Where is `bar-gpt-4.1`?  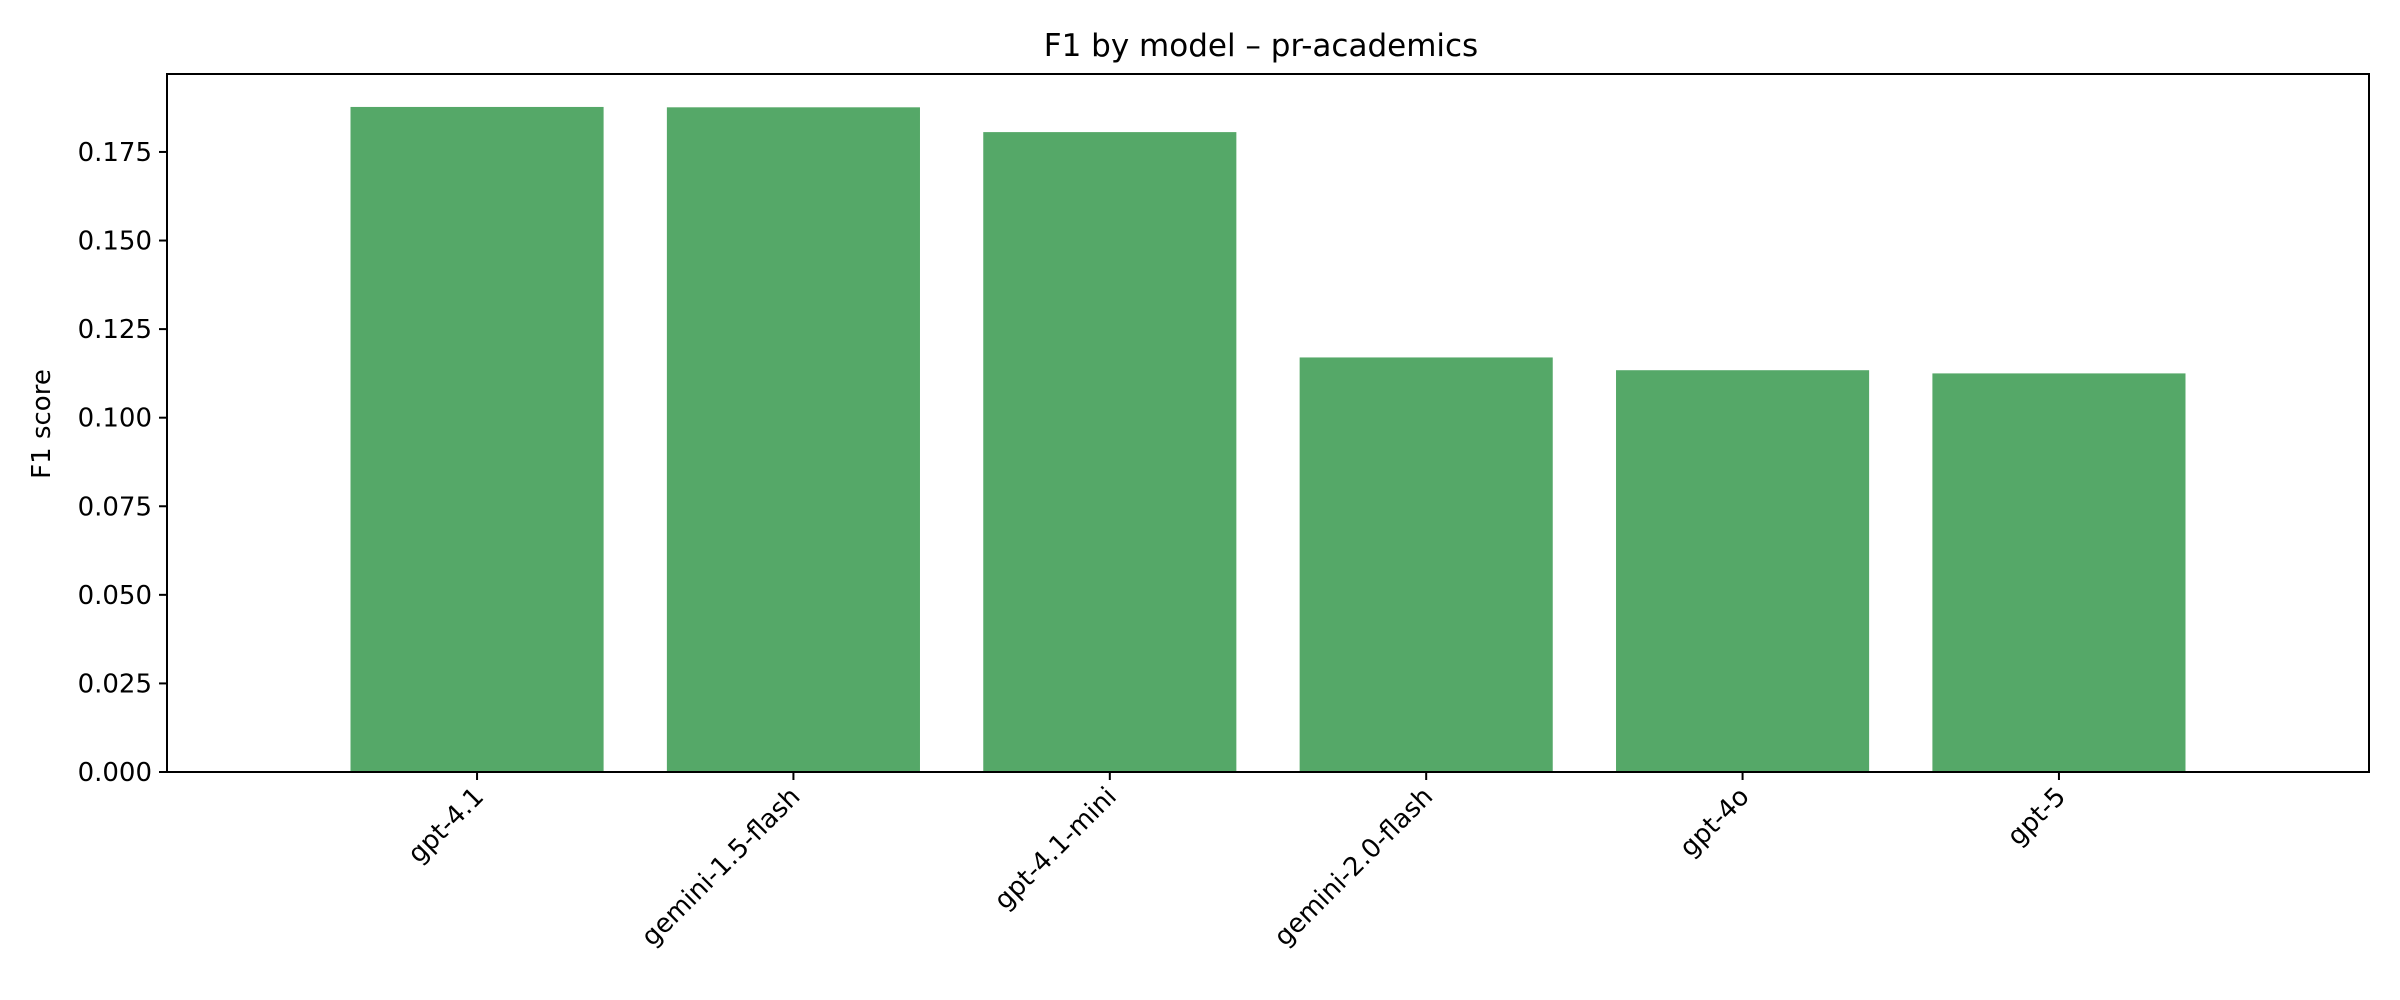 bar-gpt-4.1 is located at coordinates (477, 439).